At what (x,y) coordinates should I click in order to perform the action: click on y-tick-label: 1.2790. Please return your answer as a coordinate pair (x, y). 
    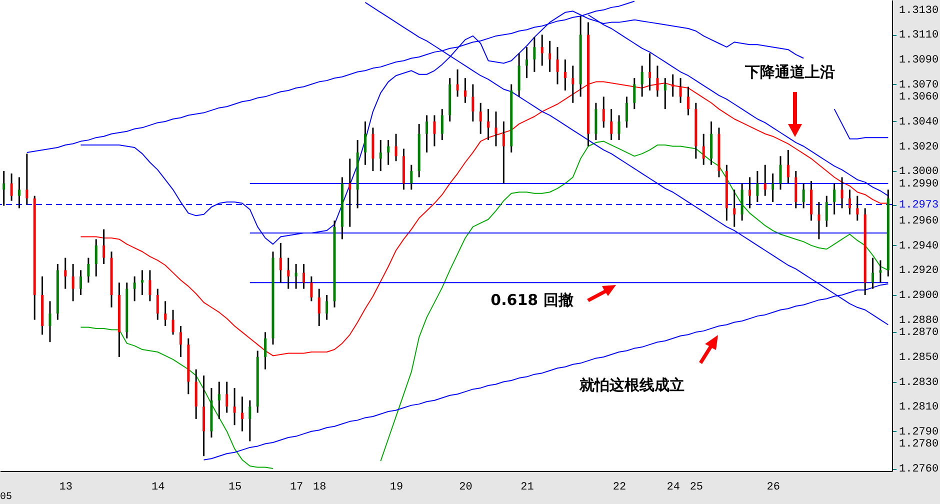
    Looking at the image, I should click on (919, 432).